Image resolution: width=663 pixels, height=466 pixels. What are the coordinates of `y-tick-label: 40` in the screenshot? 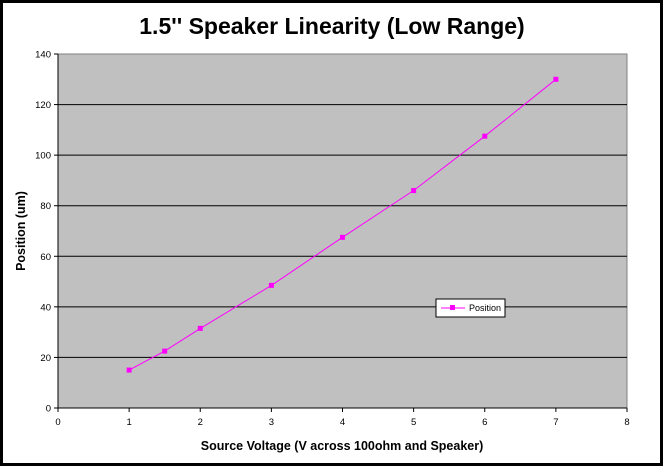 It's located at (45, 307).